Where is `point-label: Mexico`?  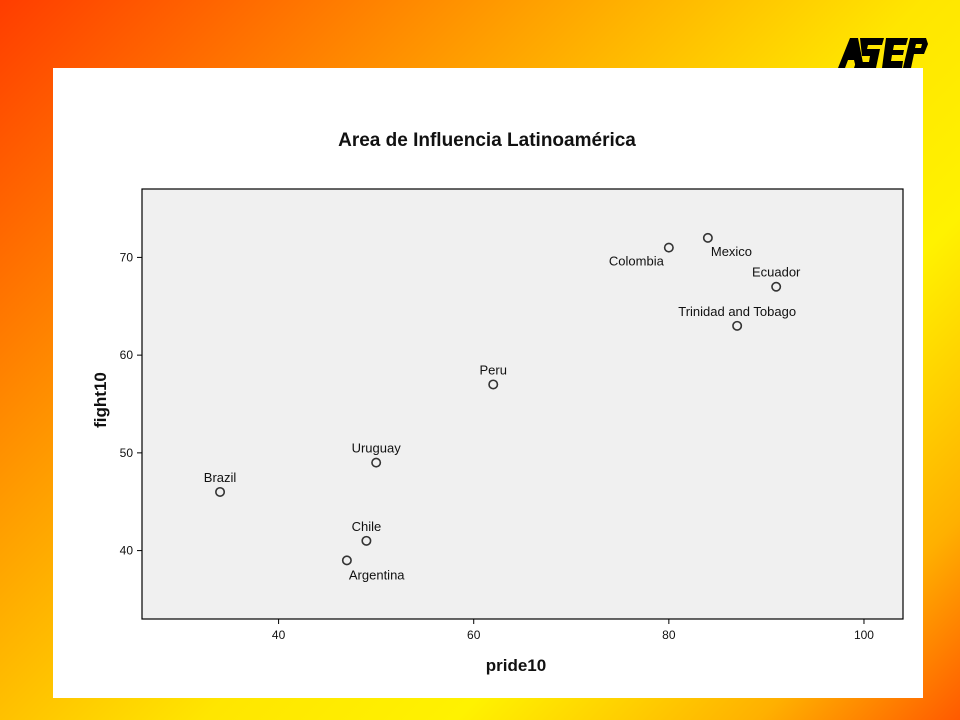 point-label: Mexico is located at coordinates (731, 251).